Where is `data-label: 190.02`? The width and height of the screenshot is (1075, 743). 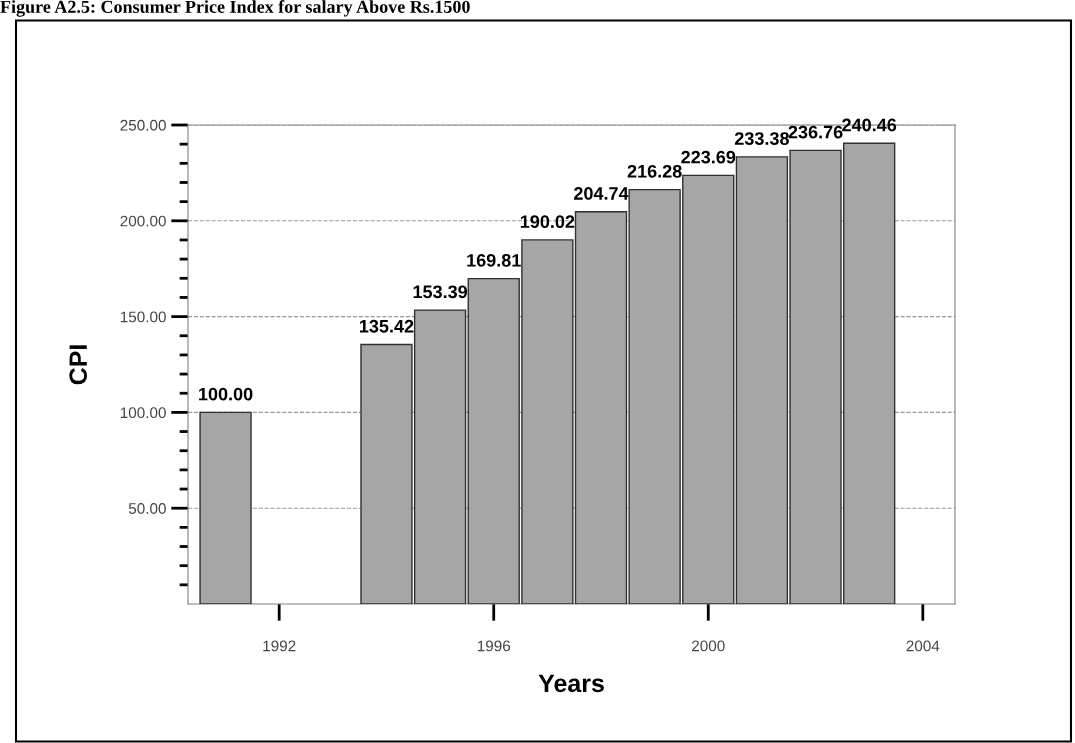 data-label: 190.02 is located at coordinates (547, 222).